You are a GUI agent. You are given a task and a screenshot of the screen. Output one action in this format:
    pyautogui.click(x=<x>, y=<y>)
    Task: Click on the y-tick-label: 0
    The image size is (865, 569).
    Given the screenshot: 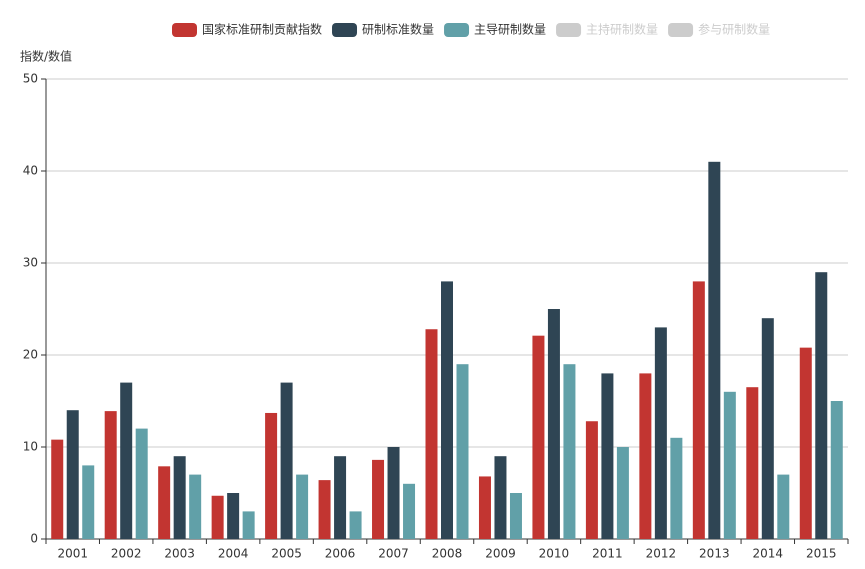 What is the action you would take?
    pyautogui.click(x=34, y=539)
    